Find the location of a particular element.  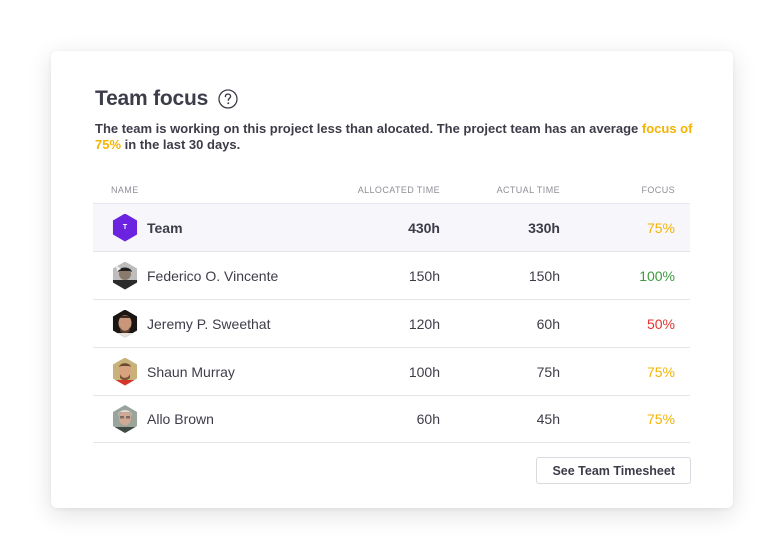

allocated-time: 120h is located at coordinates (424, 323).